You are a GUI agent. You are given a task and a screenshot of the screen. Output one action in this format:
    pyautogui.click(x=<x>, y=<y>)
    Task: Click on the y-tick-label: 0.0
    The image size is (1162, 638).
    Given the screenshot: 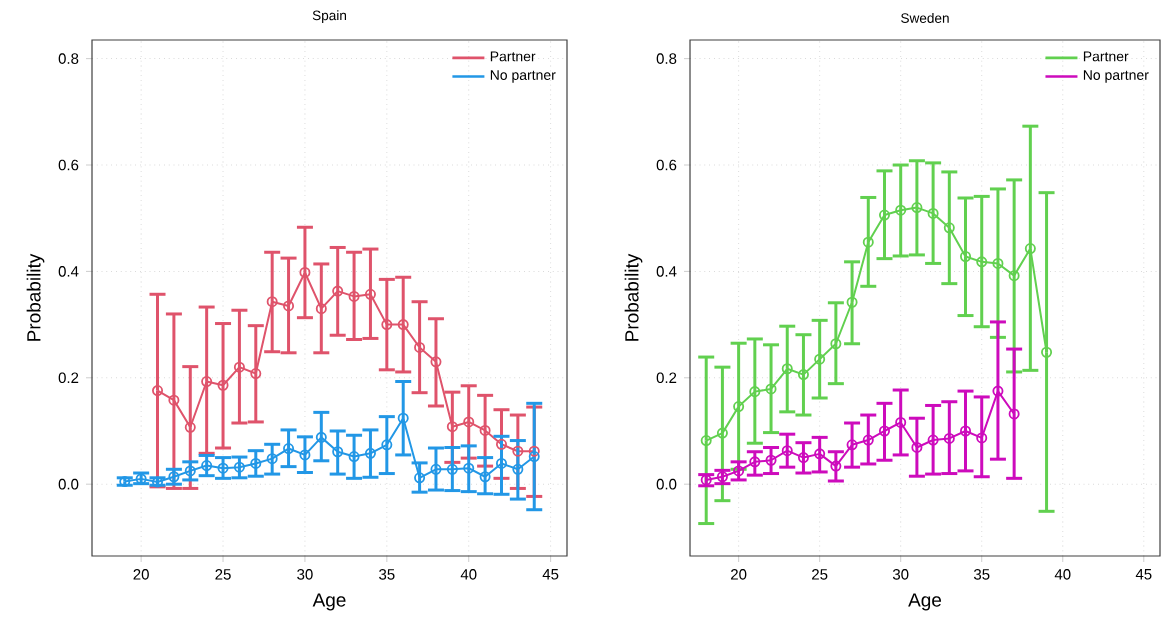 What is the action you would take?
    pyautogui.click(x=68, y=484)
    